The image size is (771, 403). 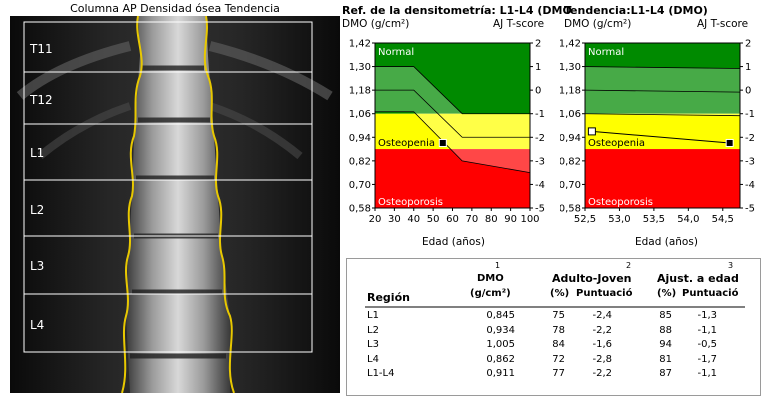 What do you see at coordinates (376, 24) in the screenshot?
I see `chart-left-ylabel: DMO (g/cm²)` at bounding box center [376, 24].